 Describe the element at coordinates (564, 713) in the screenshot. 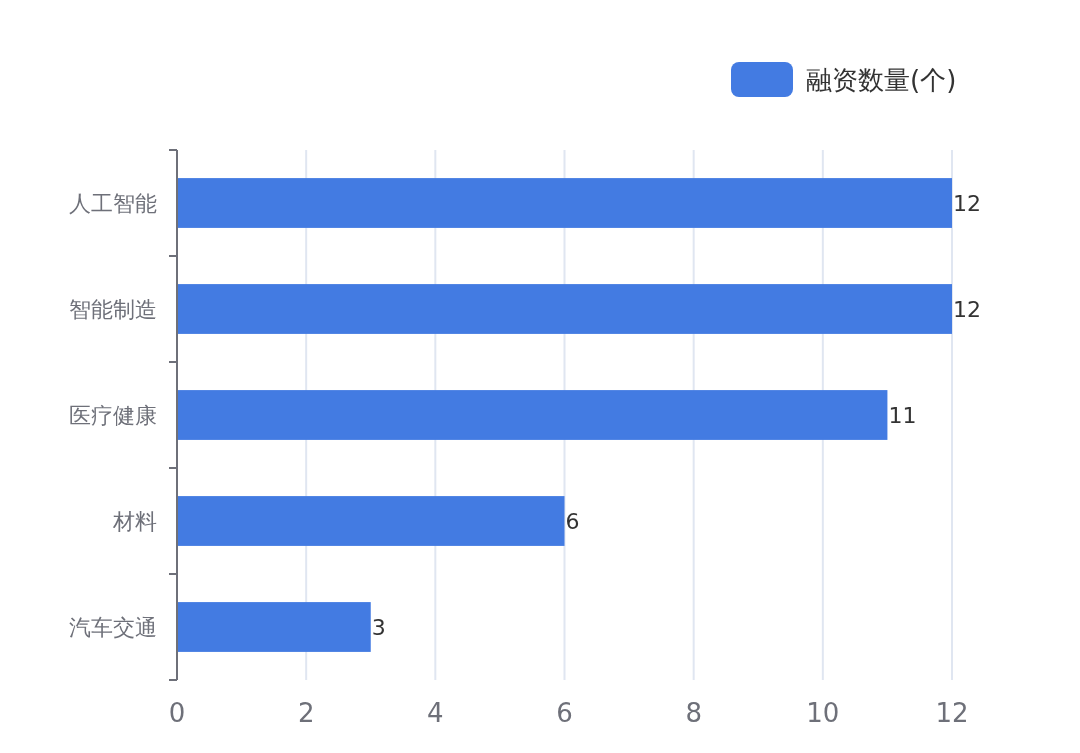

I see `x-tick-label: 6` at that location.